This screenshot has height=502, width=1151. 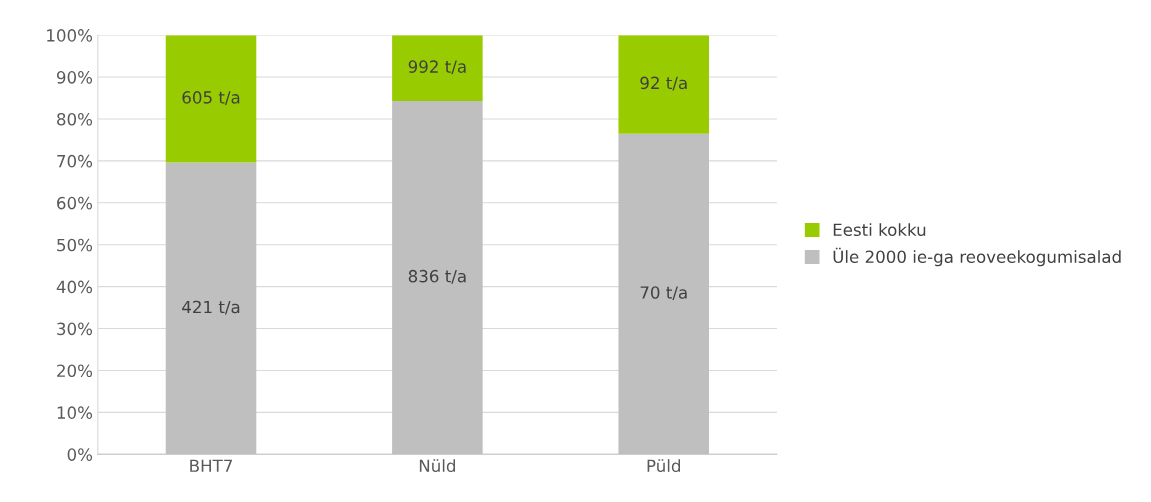 What do you see at coordinates (437, 466) in the screenshot?
I see `x-tick-label: Nüld` at bounding box center [437, 466].